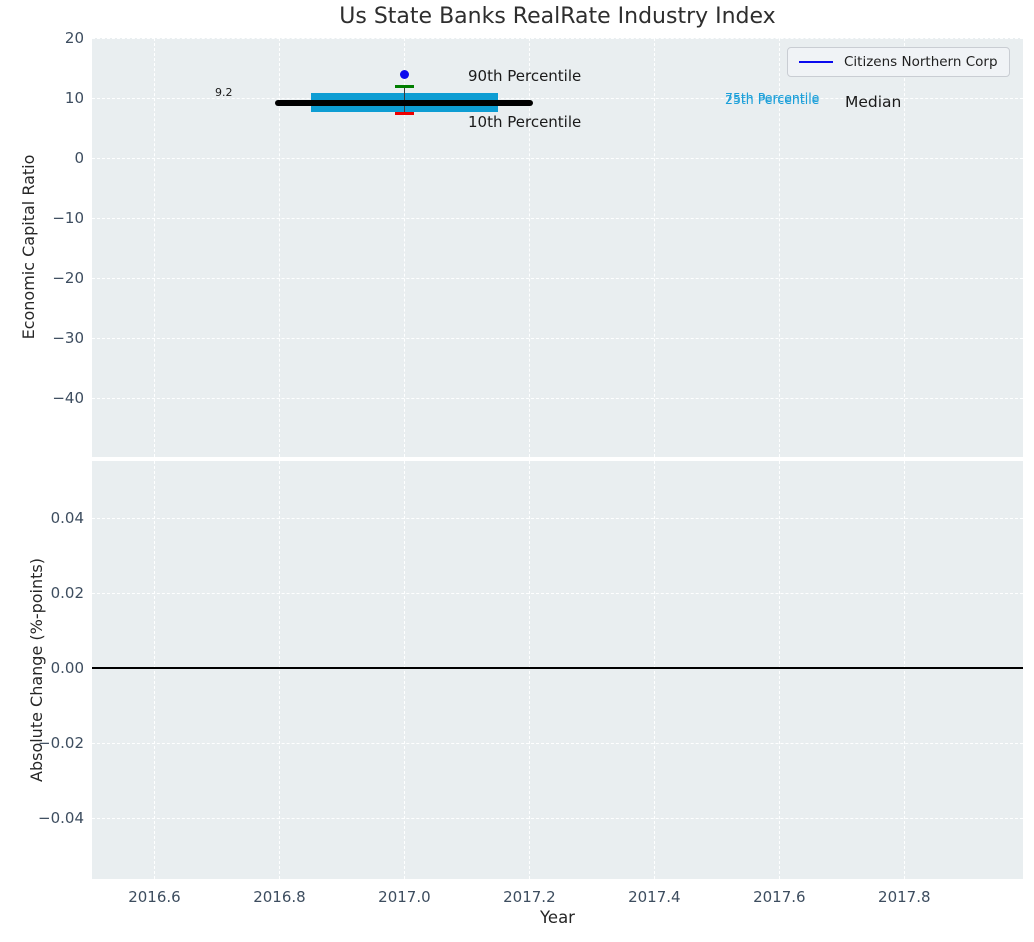 This screenshot has width=1034, height=942. I want to click on y-tick-label: 10, so click(74, 98).